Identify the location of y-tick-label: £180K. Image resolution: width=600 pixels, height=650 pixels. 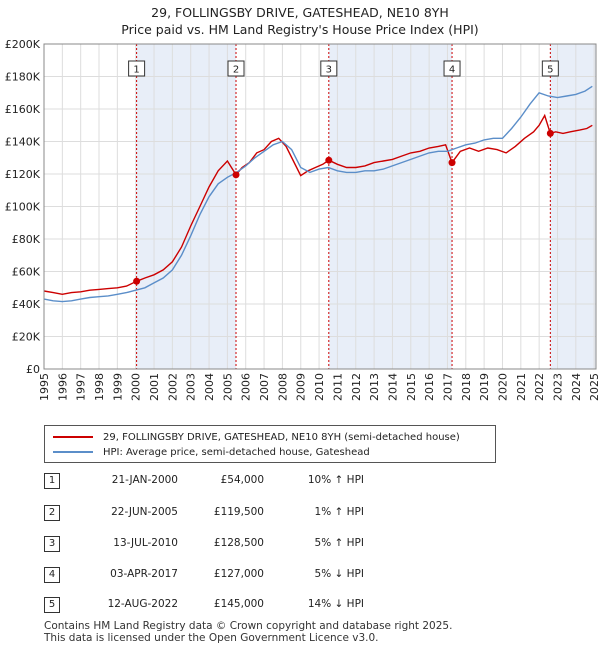
(23, 77).